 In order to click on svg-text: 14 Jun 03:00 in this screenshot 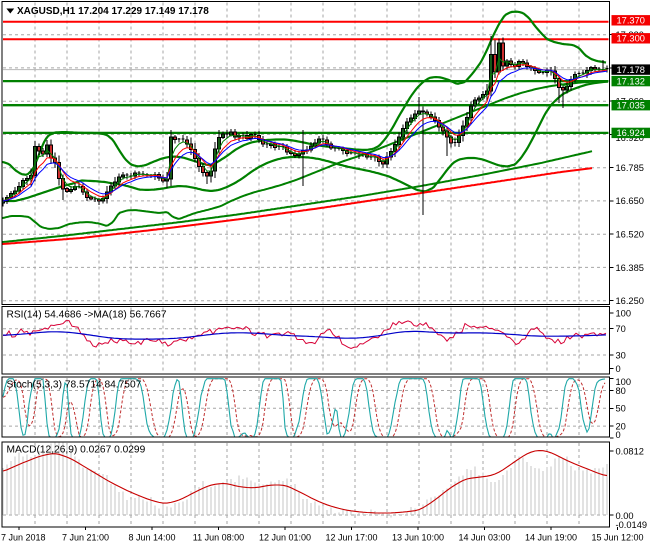, I will do `click(484, 537)`.